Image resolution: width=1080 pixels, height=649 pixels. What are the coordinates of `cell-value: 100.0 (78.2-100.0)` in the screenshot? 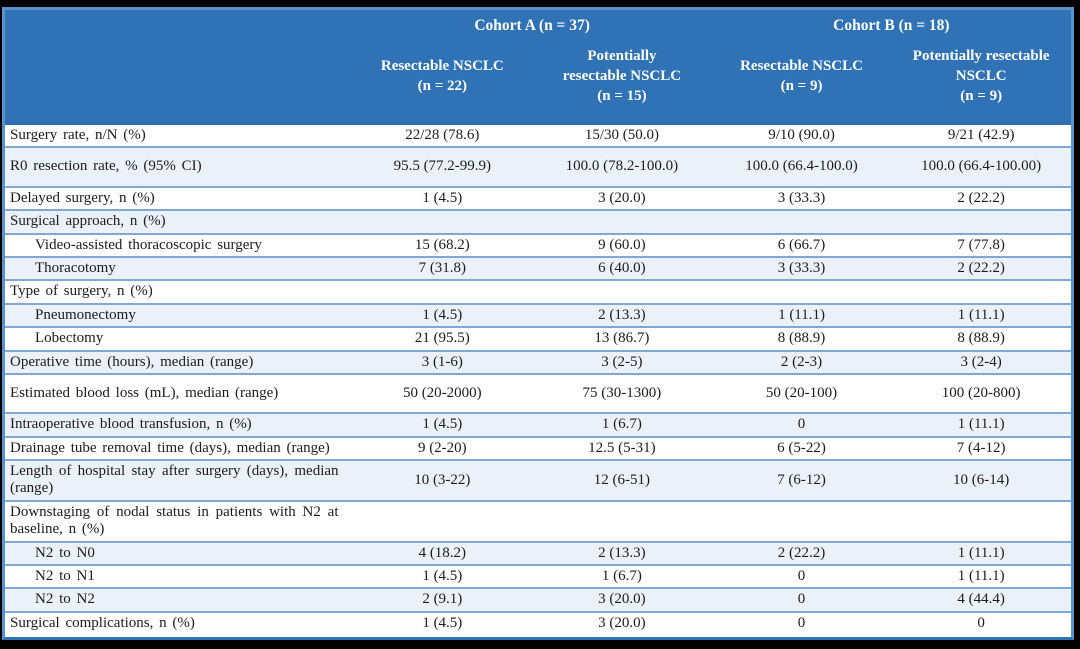 It's located at (622, 167).